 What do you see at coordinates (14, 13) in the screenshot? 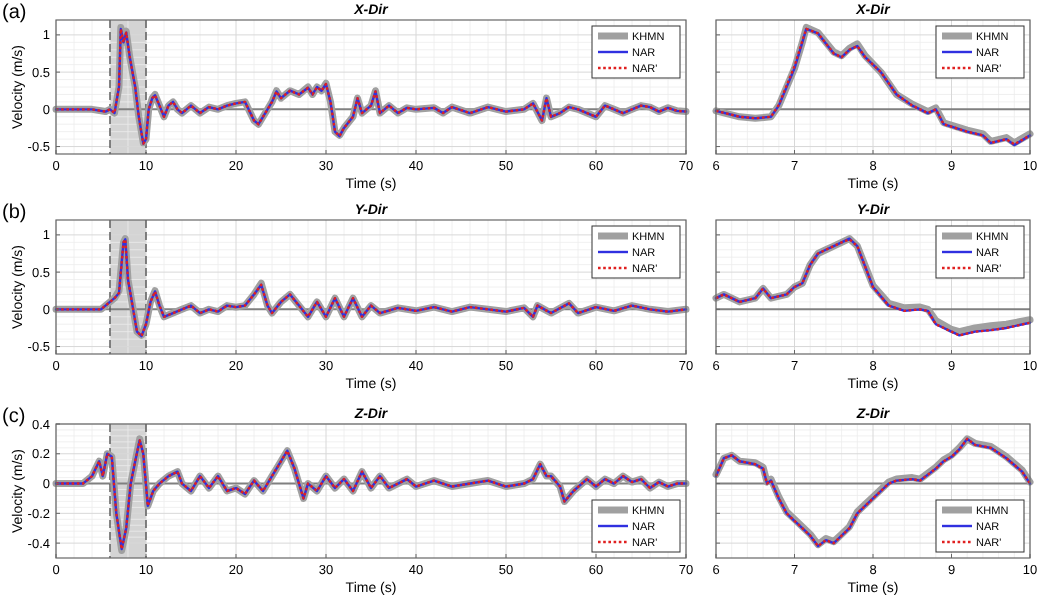
I see `text: (a)` at bounding box center [14, 13].